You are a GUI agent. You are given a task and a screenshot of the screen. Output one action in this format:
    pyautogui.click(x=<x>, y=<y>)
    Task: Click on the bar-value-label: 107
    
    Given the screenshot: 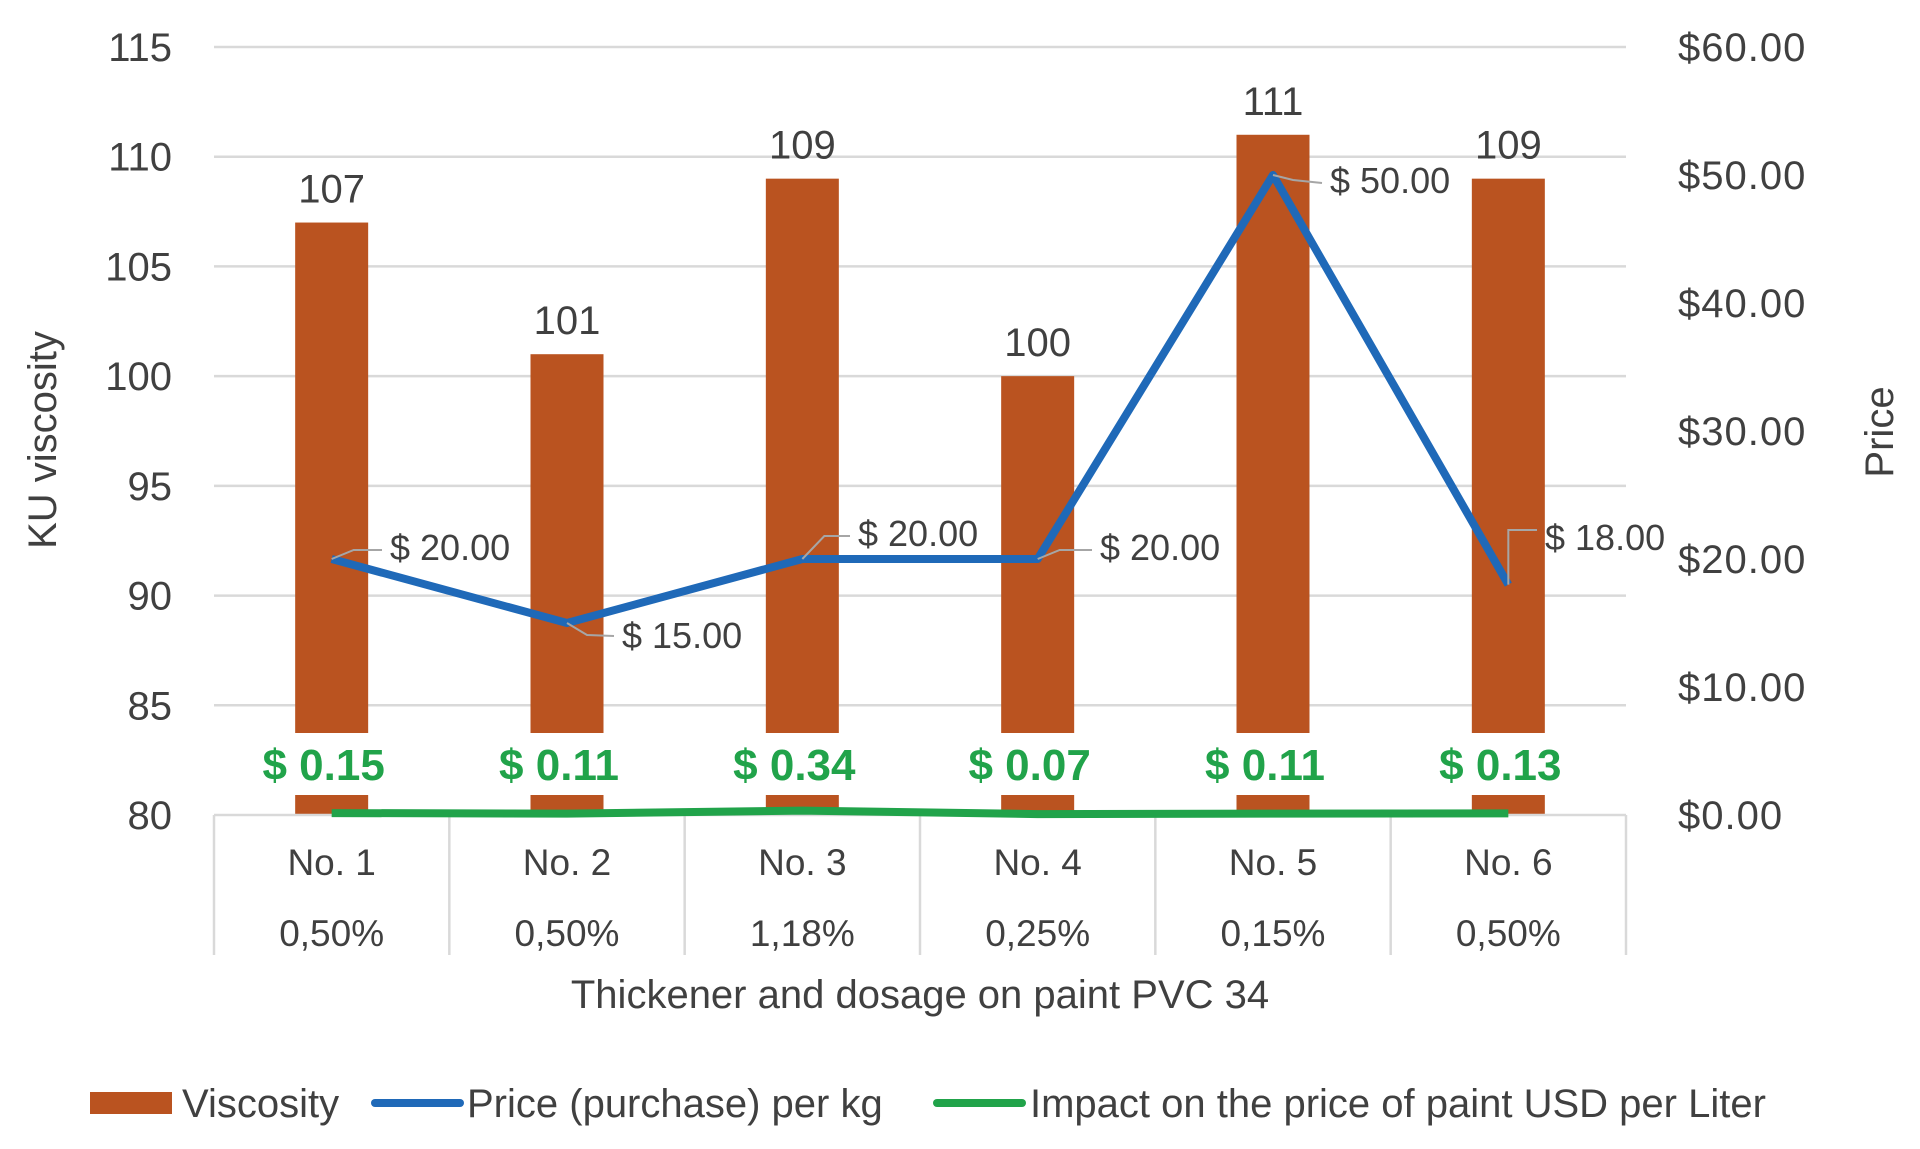 What is the action you would take?
    pyautogui.click(x=331, y=190)
    